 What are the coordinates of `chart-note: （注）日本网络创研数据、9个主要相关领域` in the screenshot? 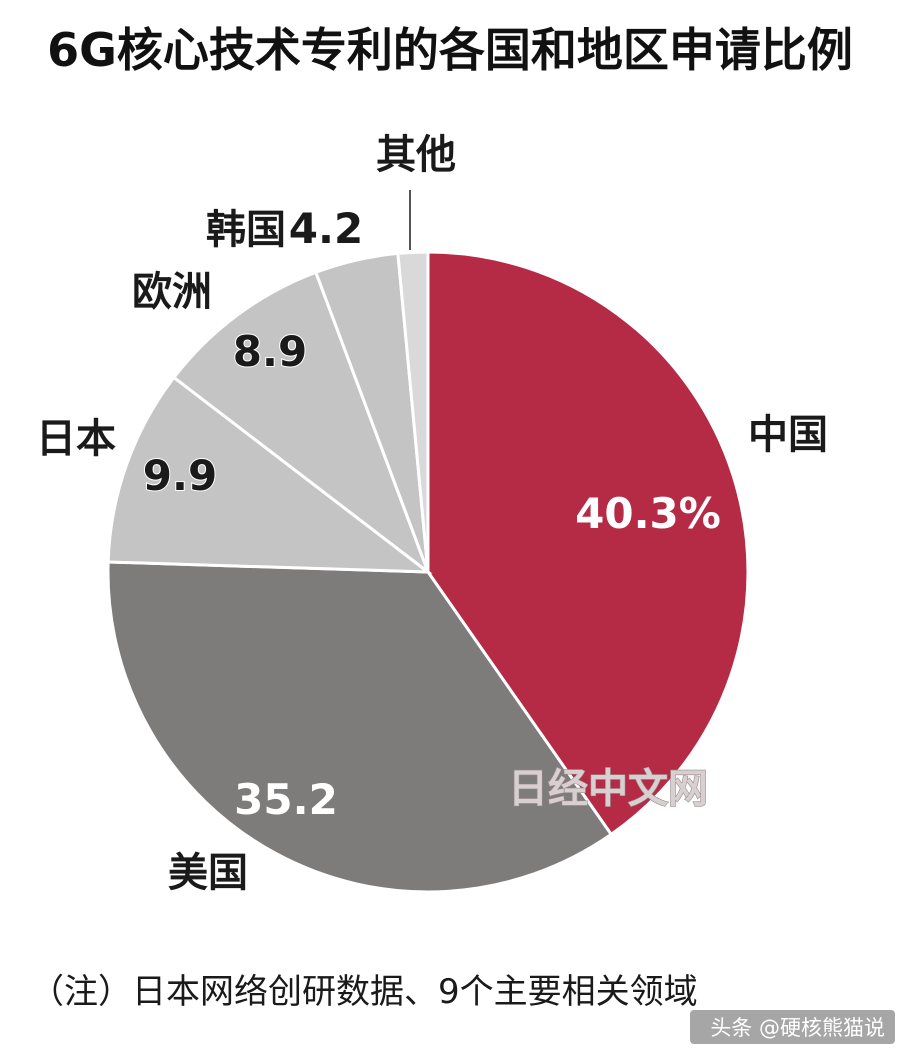 It's located at (364, 992).